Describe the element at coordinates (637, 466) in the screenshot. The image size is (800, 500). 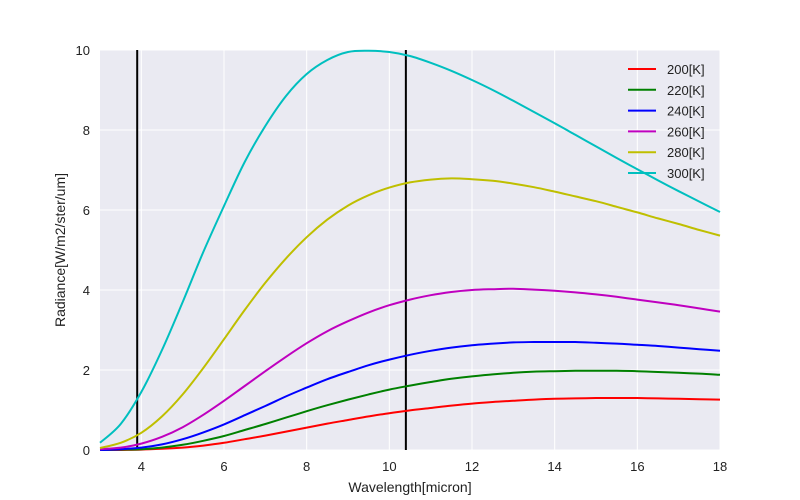
I see `x-tick-label: 16` at that location.